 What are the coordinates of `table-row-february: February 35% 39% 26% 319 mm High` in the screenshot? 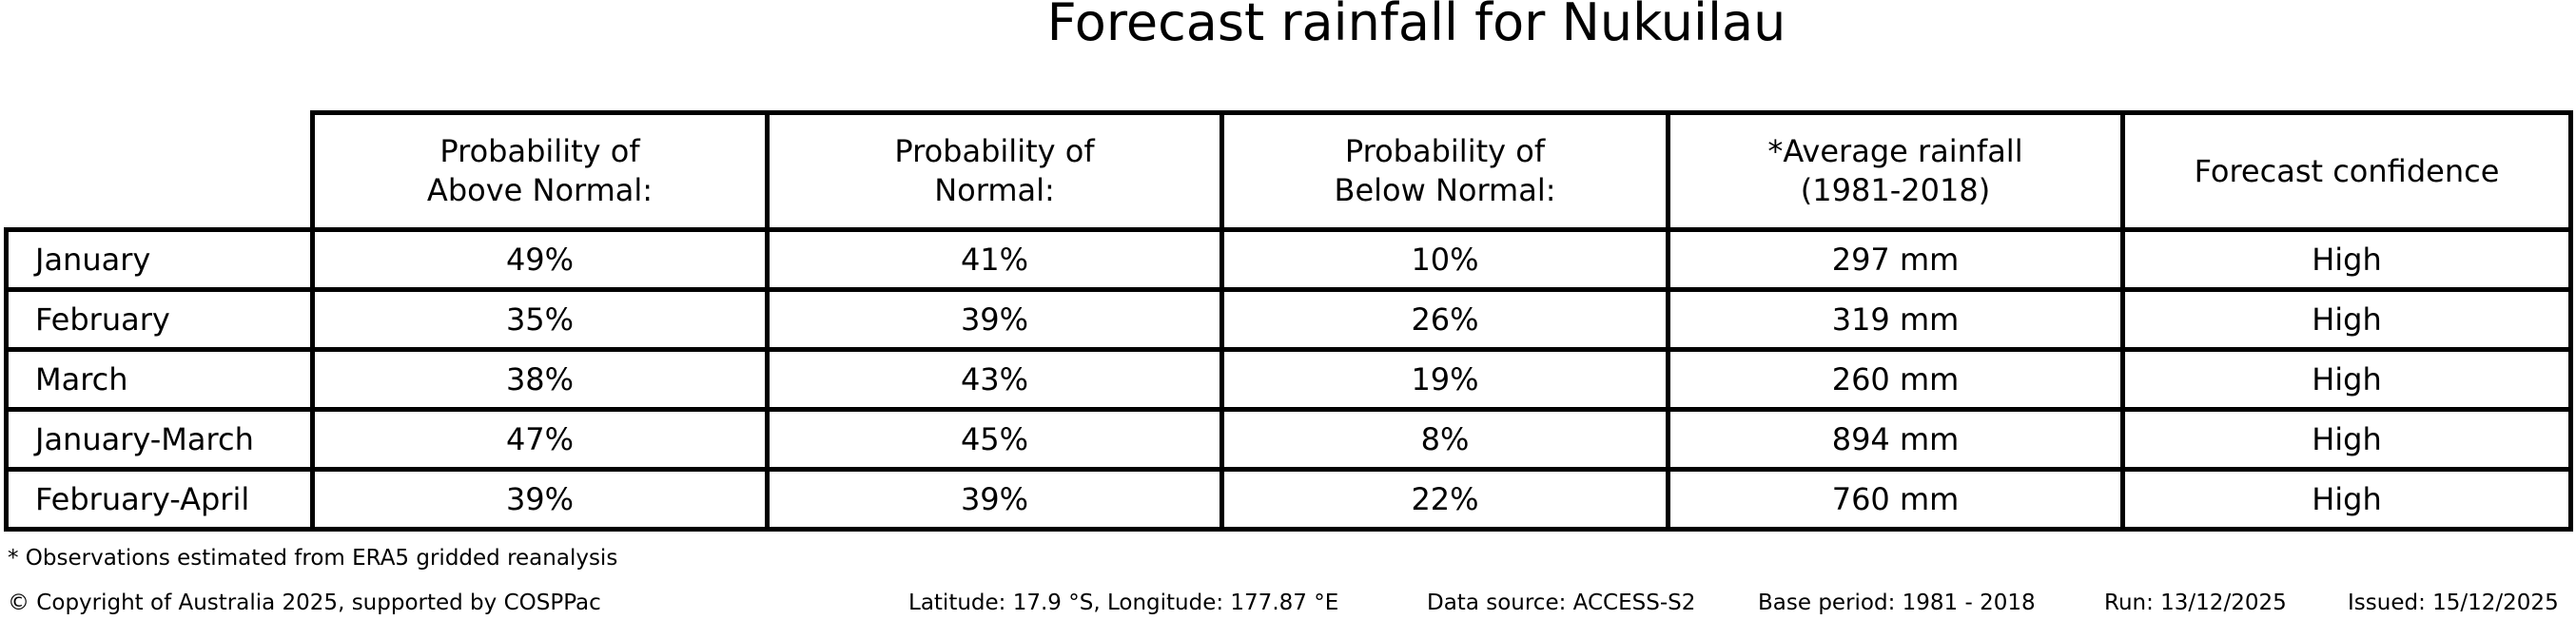 It's located at (1289, 319).